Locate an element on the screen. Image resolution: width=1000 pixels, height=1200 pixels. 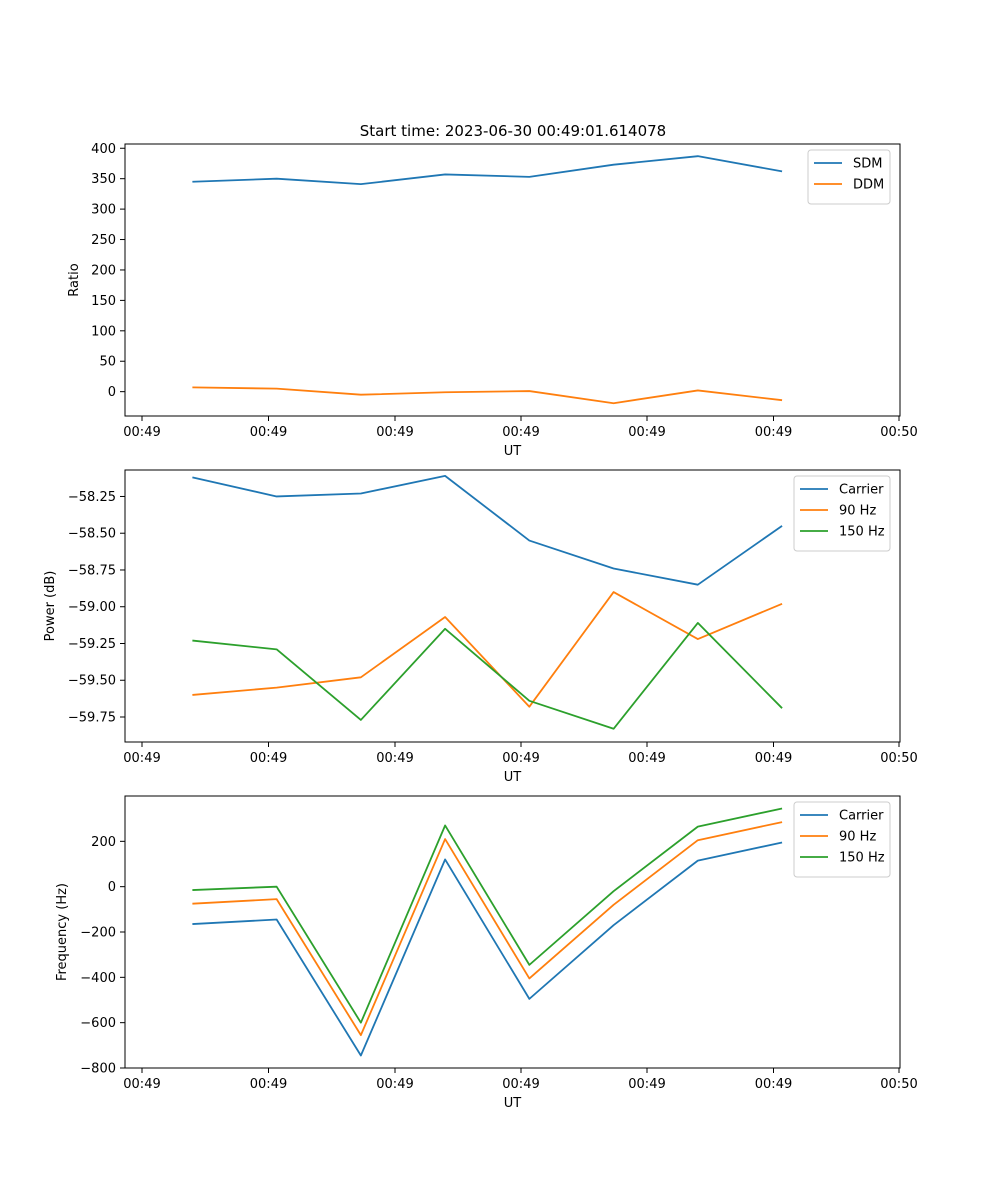
y-tick-label: 50 is located at coordinates (107, 362).